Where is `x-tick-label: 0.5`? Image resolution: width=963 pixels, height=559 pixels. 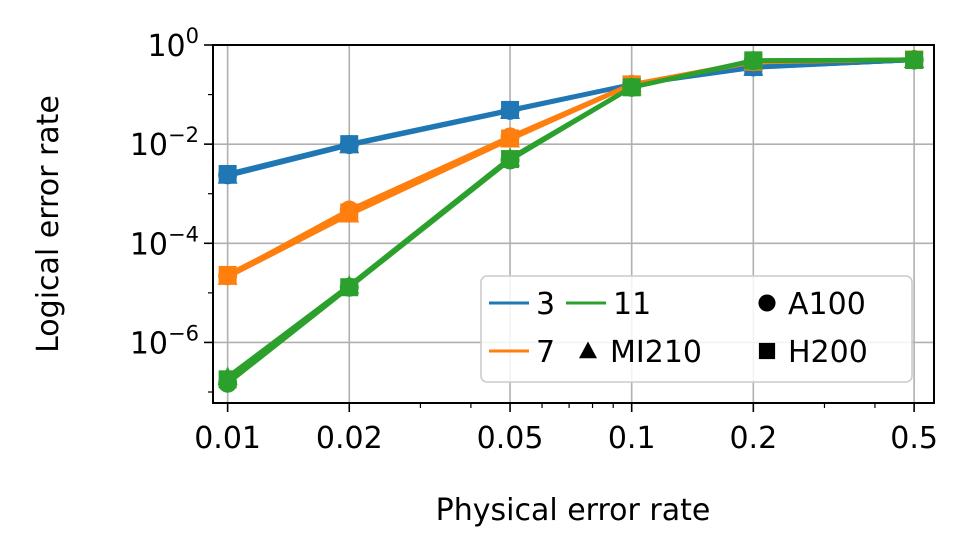 x-tick-label: 0.5 is located at coordinates (914, 438).